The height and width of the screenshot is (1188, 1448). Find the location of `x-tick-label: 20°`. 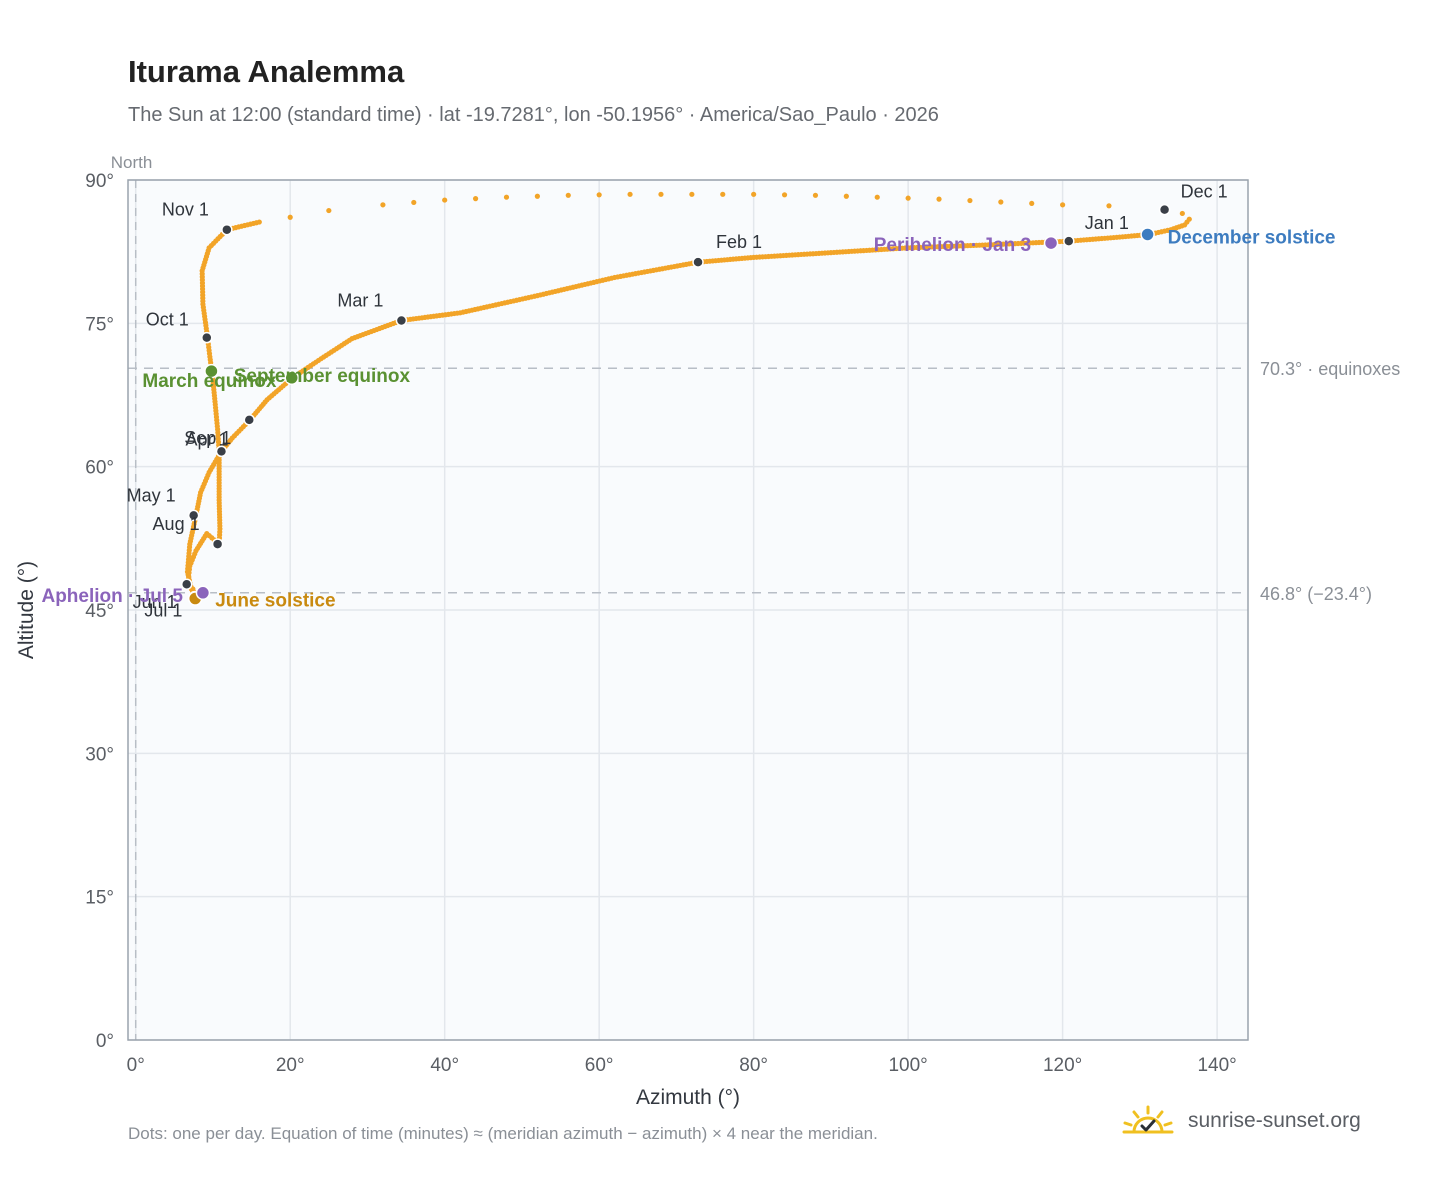

x-tick-label: 20° is located at coordinates (290, 1065).